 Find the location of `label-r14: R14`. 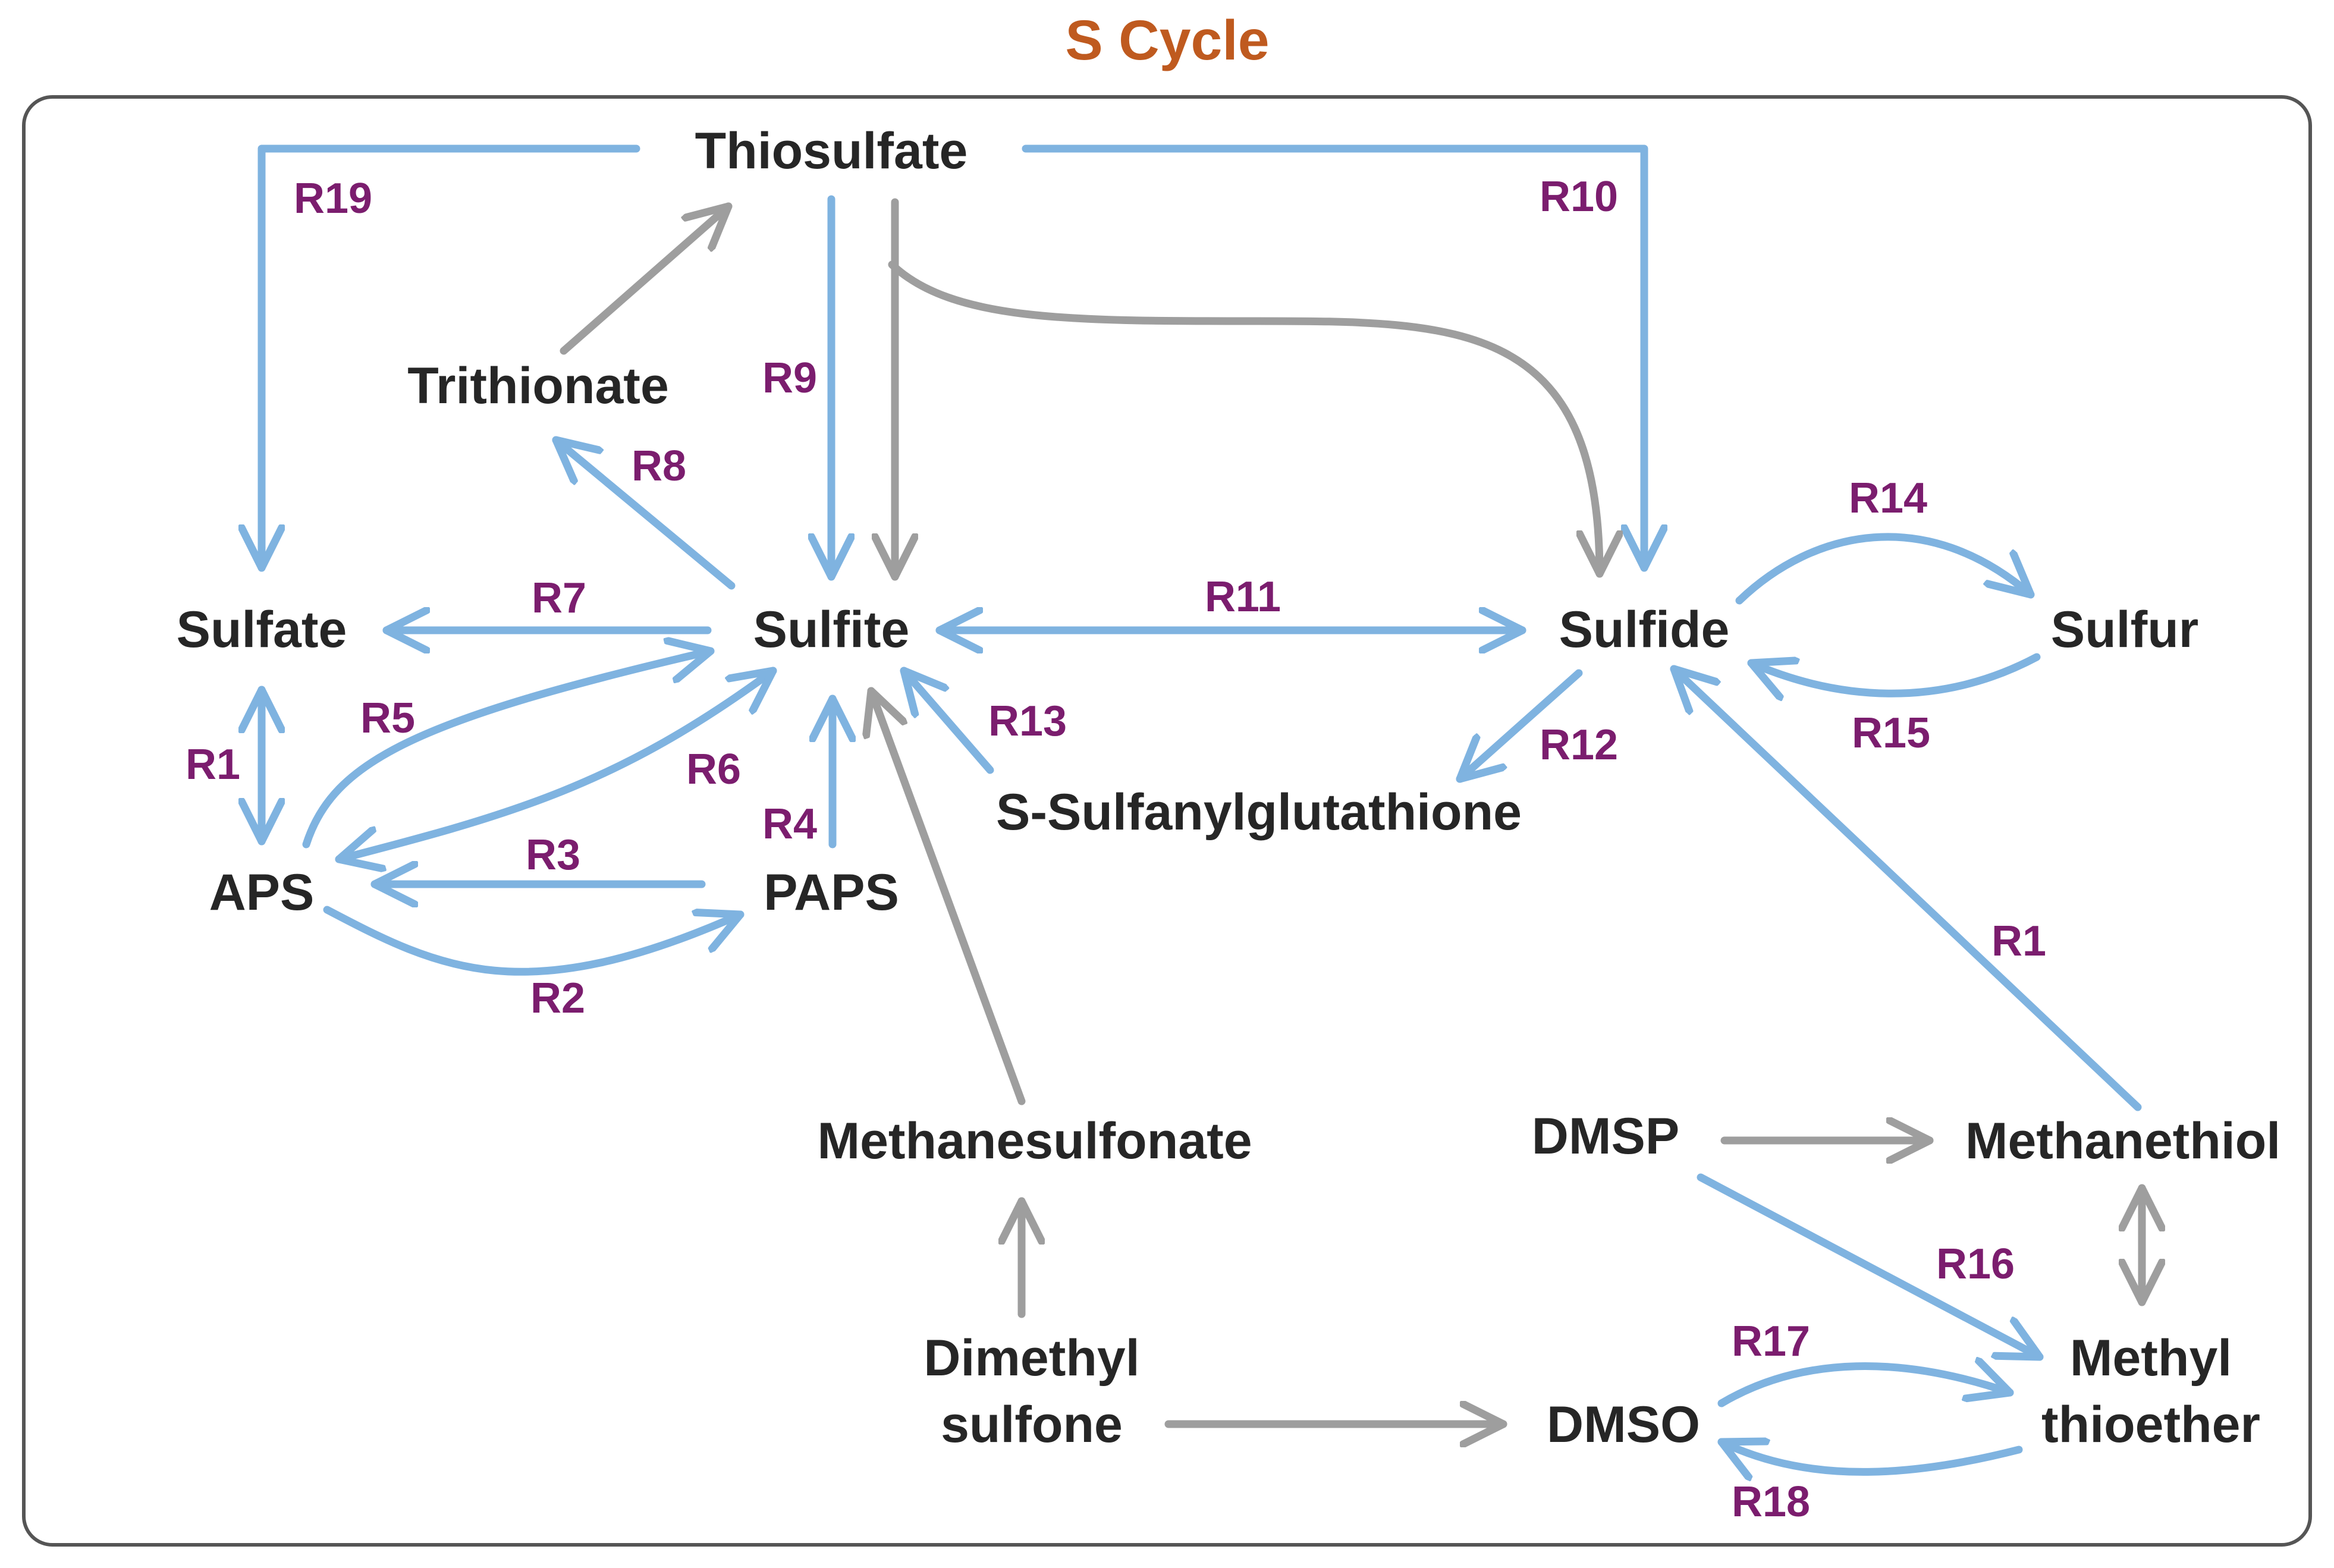

label-r14: R14 is located at coordinates (1888, 498).